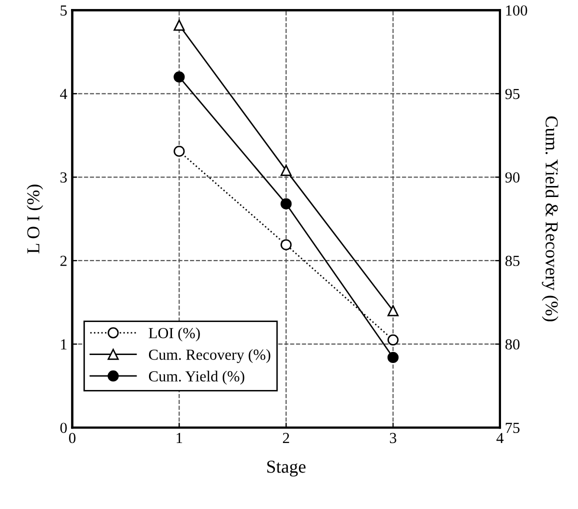 This screenshot has height=509, width=578. Describe the element at coordinates (174, 335) in the screenshot. I see `legend-label: LOI (%)` at that location.